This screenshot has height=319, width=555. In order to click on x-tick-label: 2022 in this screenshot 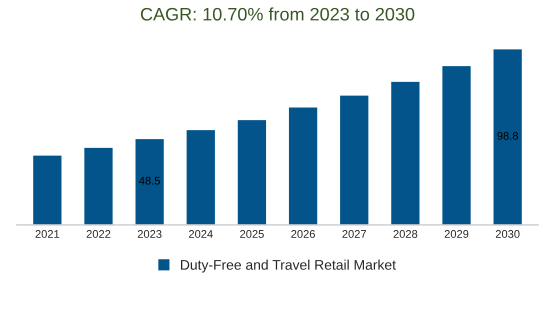, I will do `click(98, 234)`.